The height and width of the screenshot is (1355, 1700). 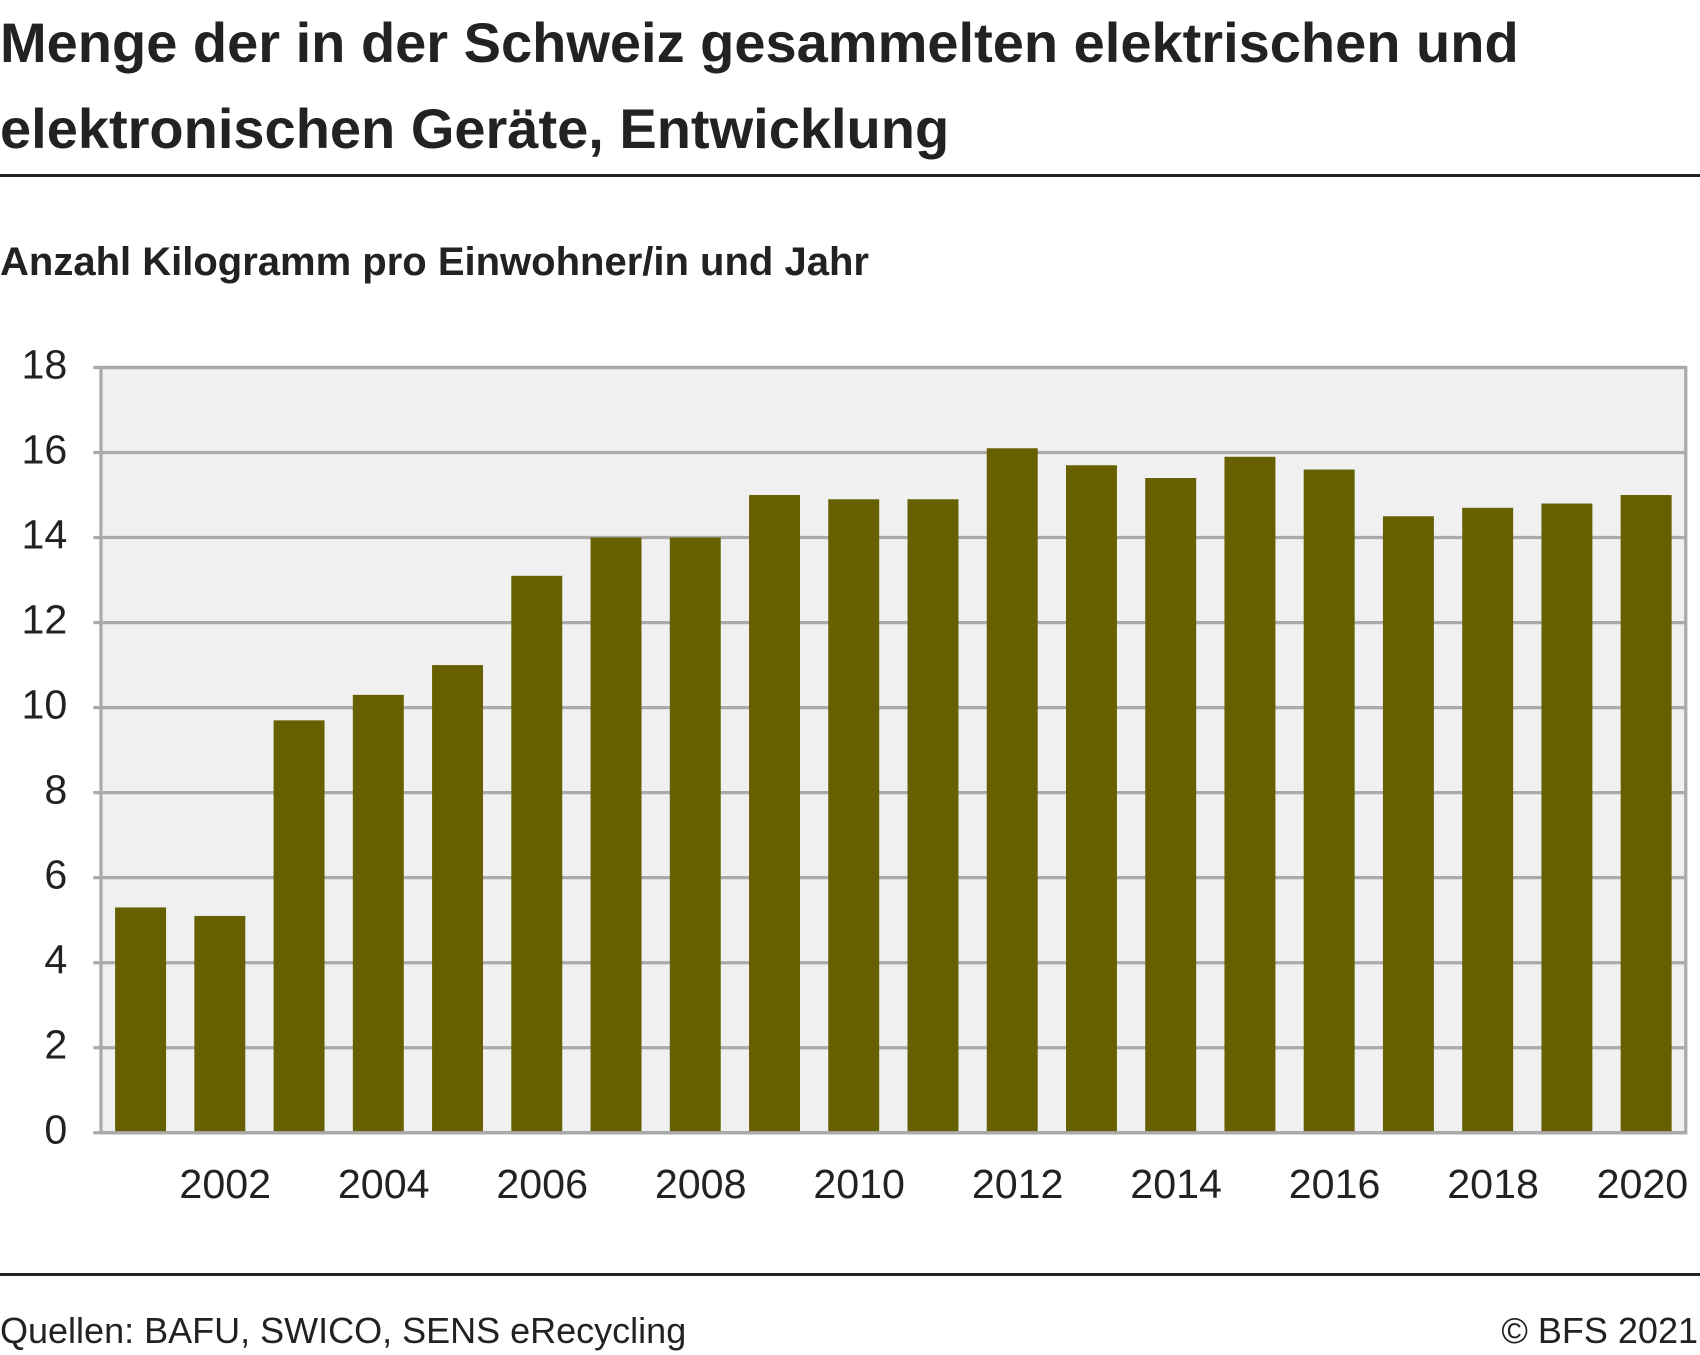 What do you see at coordinates (55, 1130) in the screenshot?
I see `y-tick-label: 0` at bounding box center [55, 1130].